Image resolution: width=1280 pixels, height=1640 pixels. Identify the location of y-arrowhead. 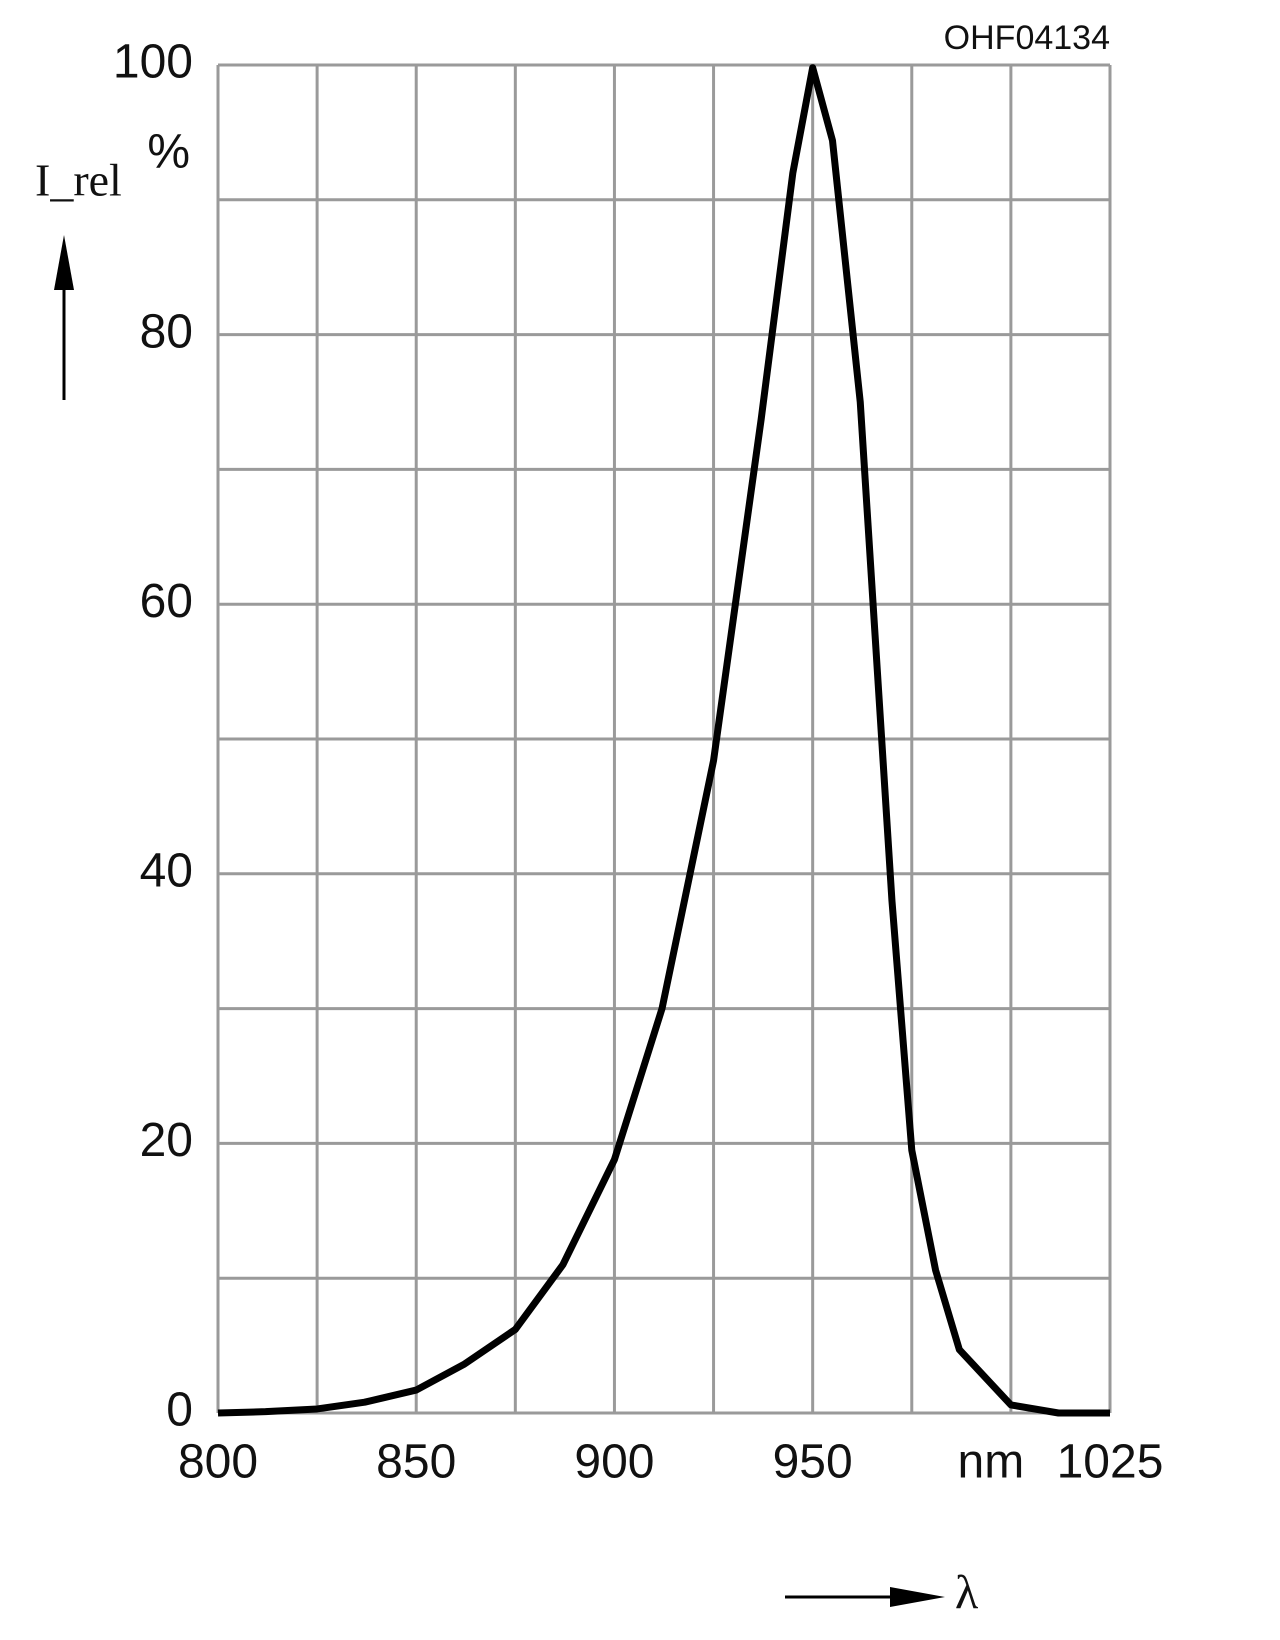
(64, 262).